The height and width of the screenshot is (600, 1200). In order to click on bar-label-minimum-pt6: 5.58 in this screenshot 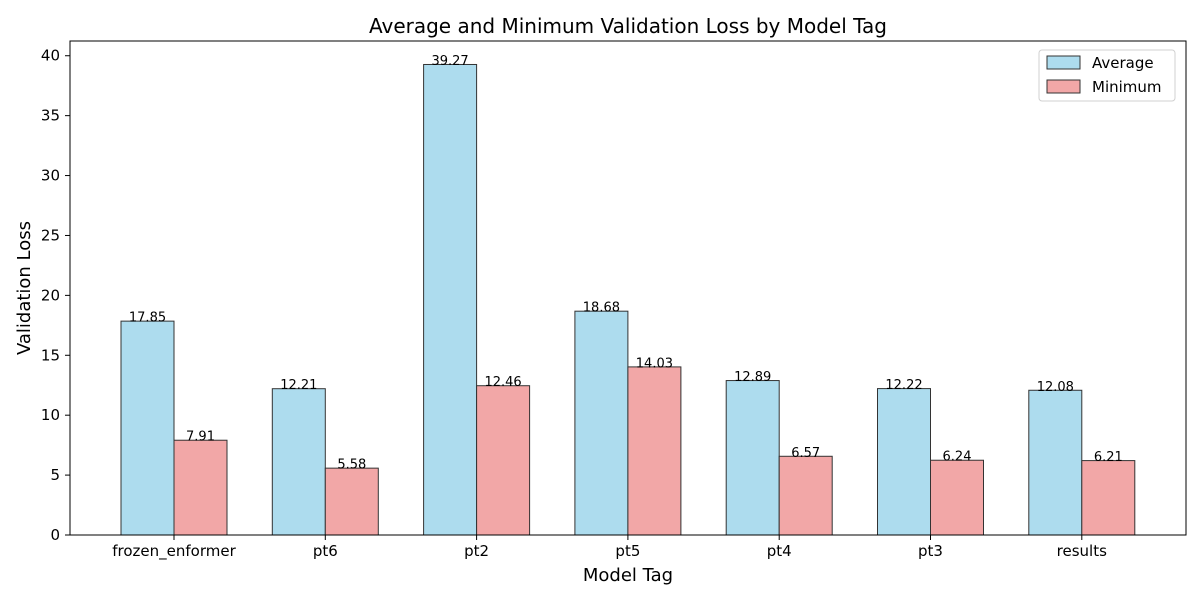, I will do `click(351, 465)`.